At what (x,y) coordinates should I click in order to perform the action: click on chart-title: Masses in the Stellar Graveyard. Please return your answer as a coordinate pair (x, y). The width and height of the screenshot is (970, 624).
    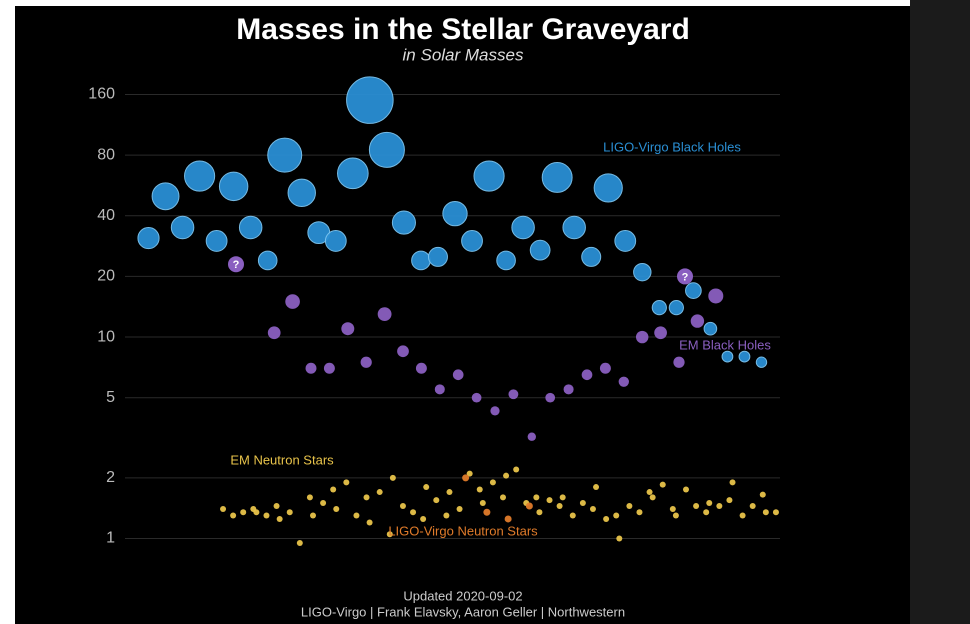
    Looking at the image, I should click on (463, 29).